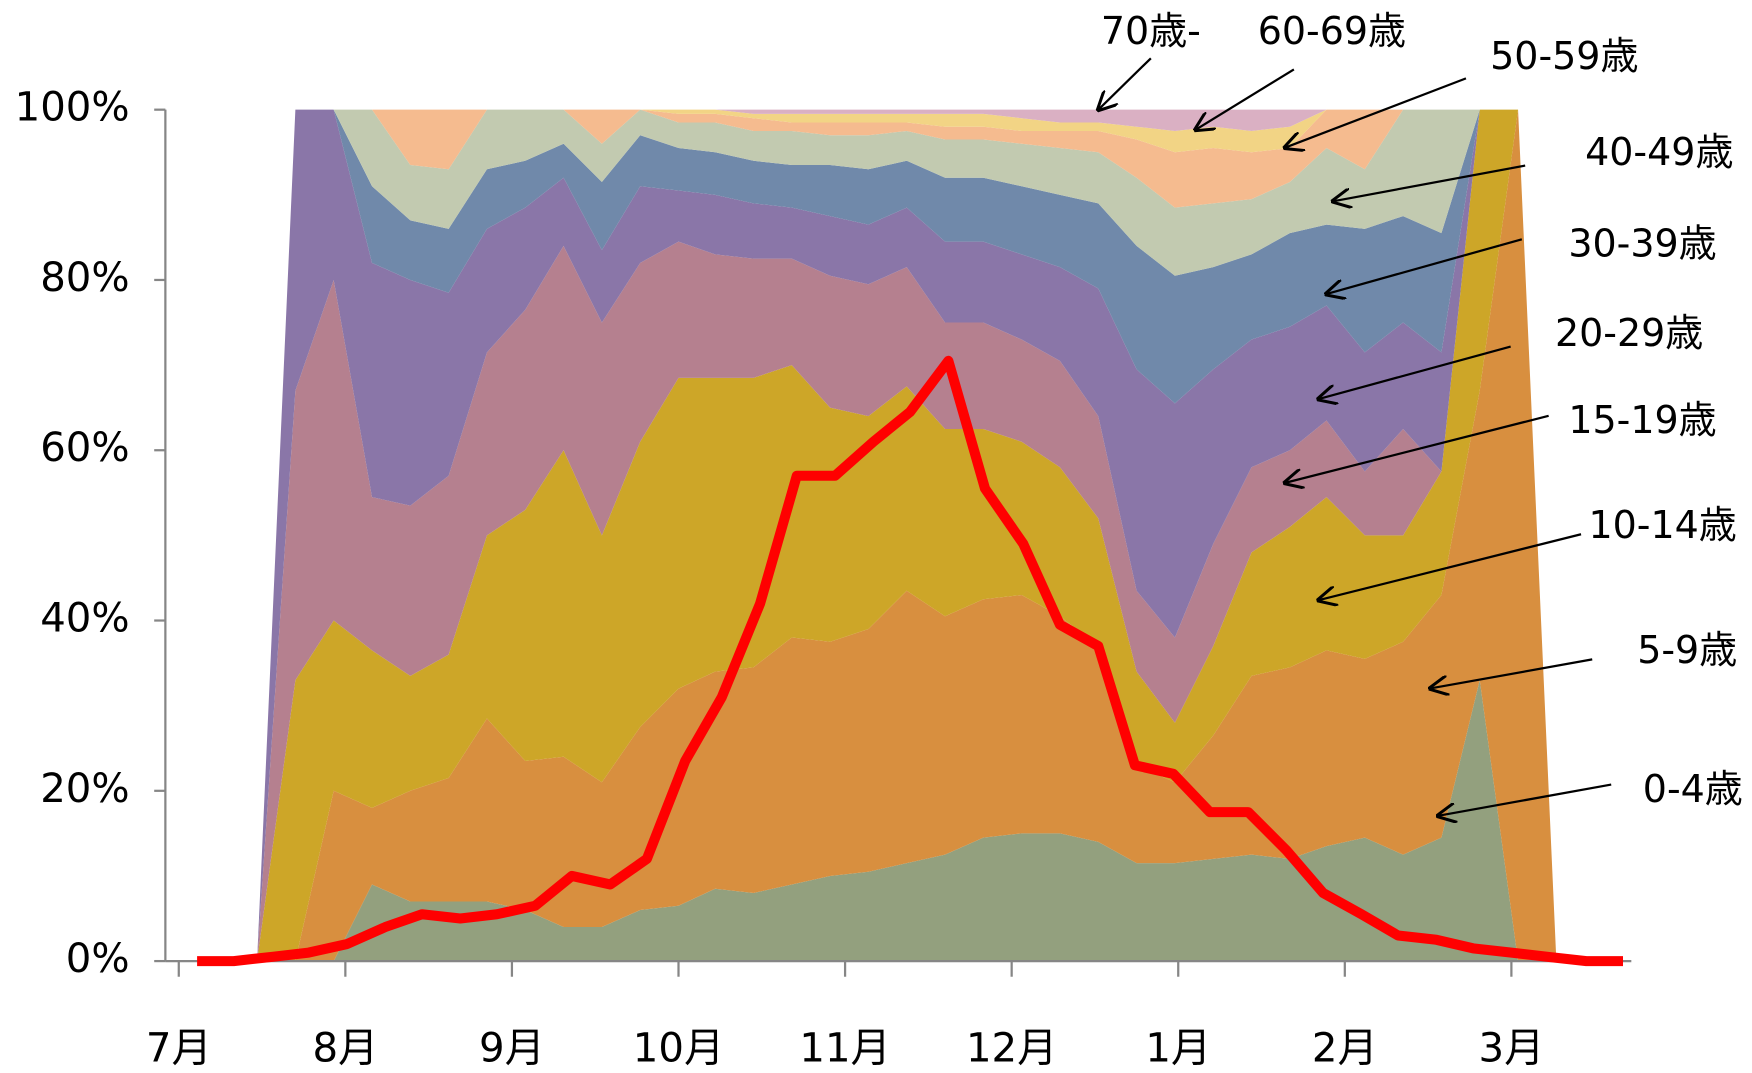 The height and width of the screenshot is (1073, 1752). Describe the element at coordinates (1659, 152) in the screenshot. I see `series-label: 40-49歳` at that location.